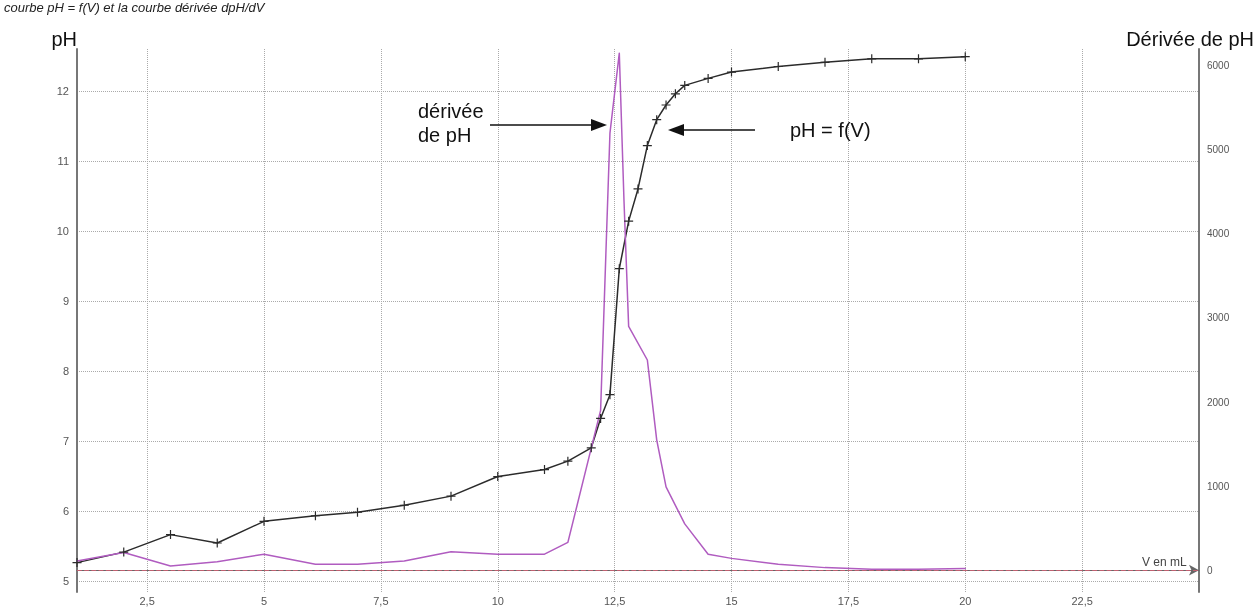  What do you see at coordinates (1190, 39) in the screenshot?
I see `y2-axis-title: Dérivée de pH` at bounding box center [1190, 39].